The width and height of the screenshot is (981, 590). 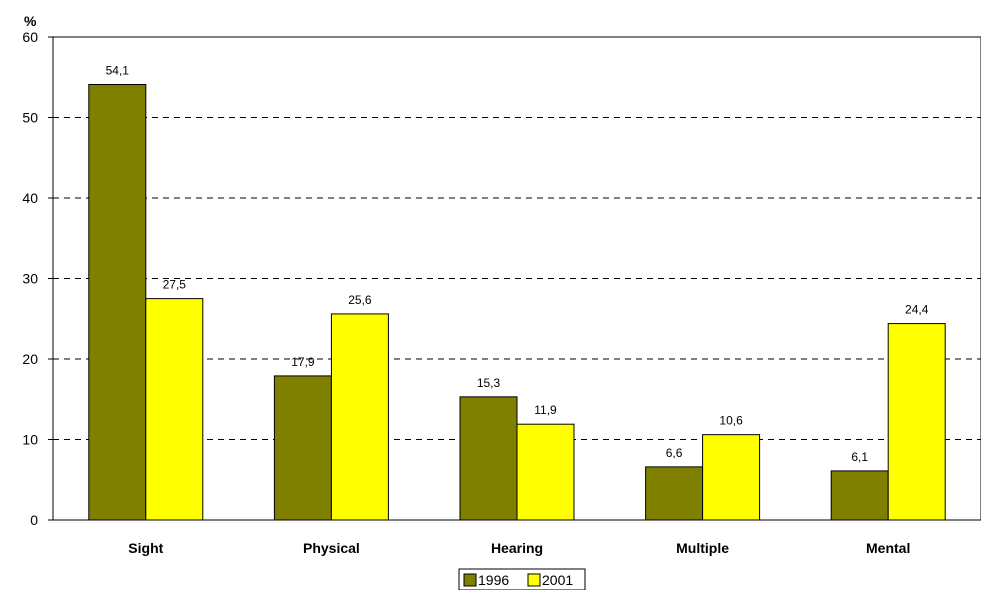 I want to click on data-label: 6,6, so click(x=674, y=453).